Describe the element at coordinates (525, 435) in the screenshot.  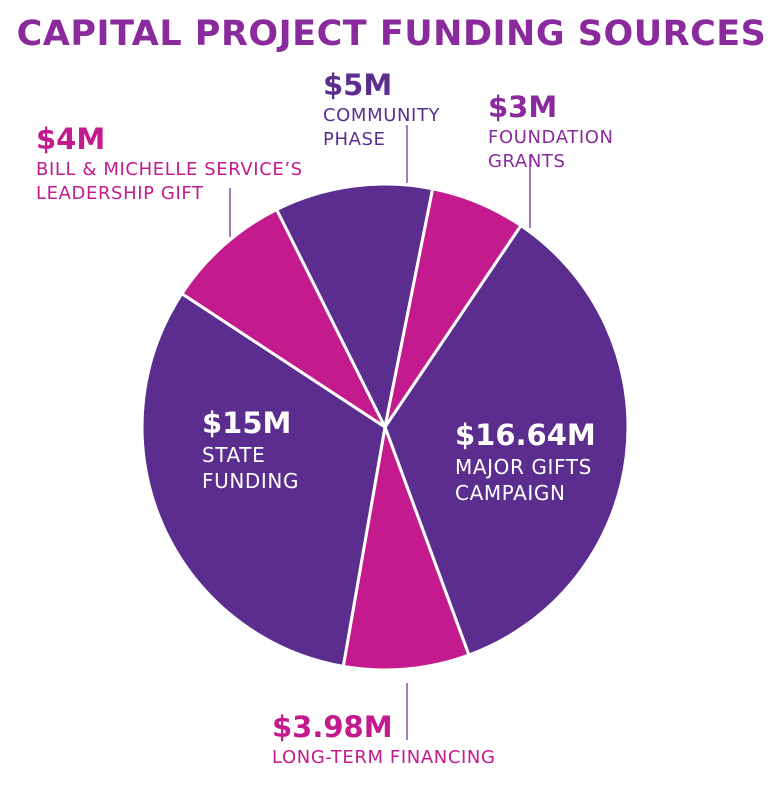
I see `slice-amount: $16.64M` at that location.